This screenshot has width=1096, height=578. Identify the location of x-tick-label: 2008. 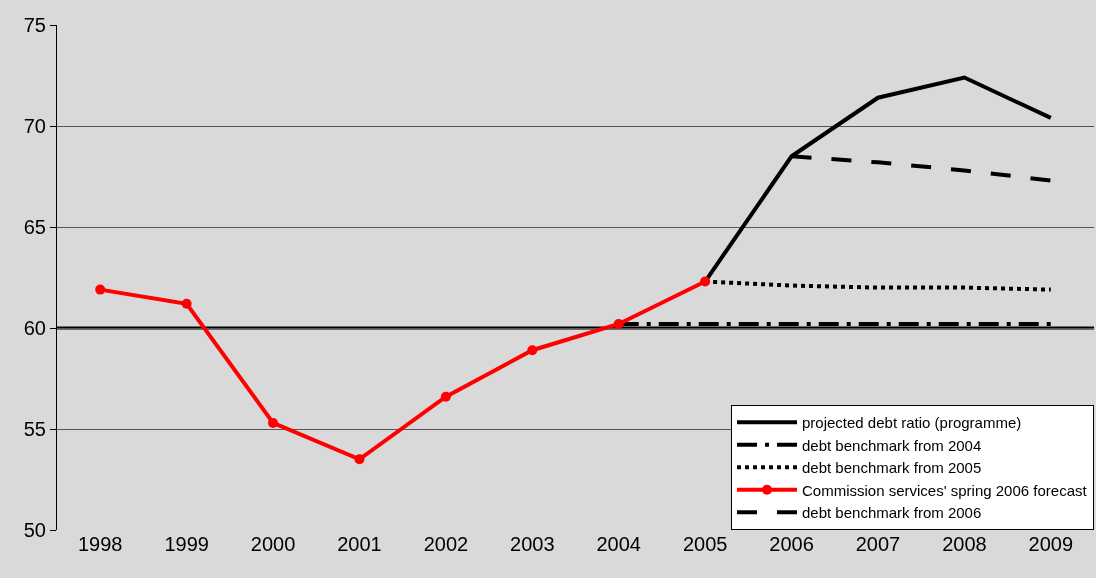
(964, 544).